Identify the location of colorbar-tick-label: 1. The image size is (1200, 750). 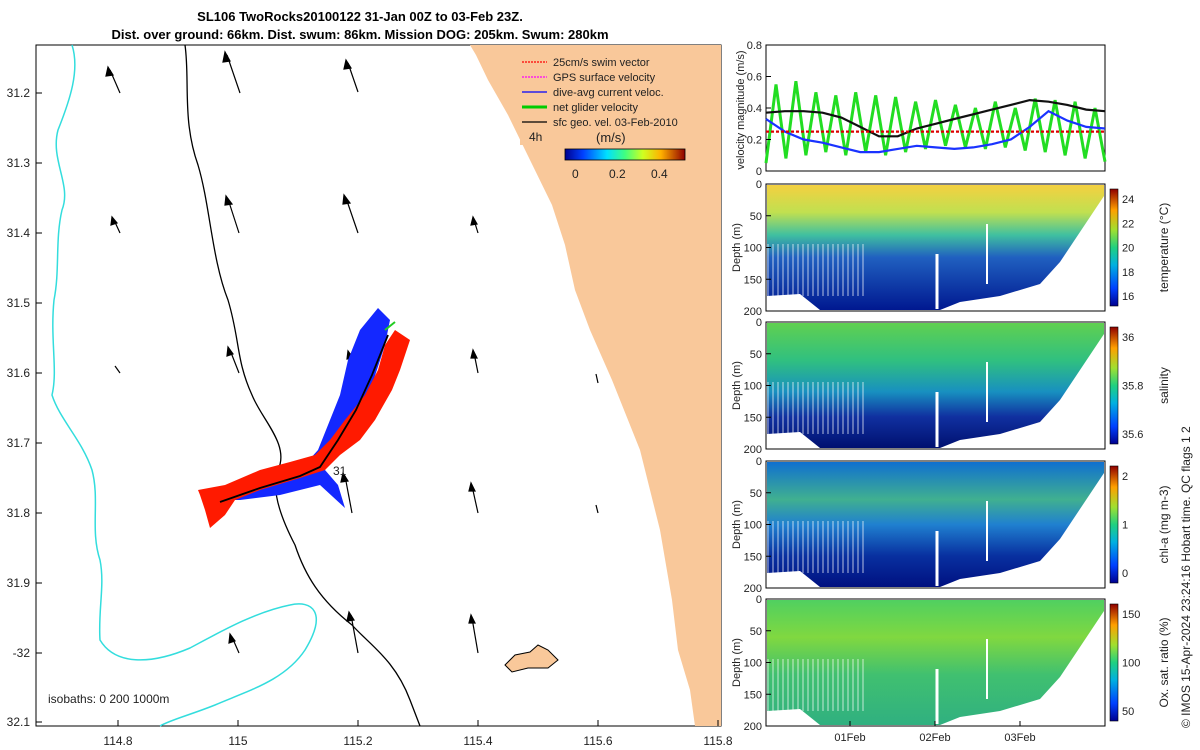
(1125, 526).